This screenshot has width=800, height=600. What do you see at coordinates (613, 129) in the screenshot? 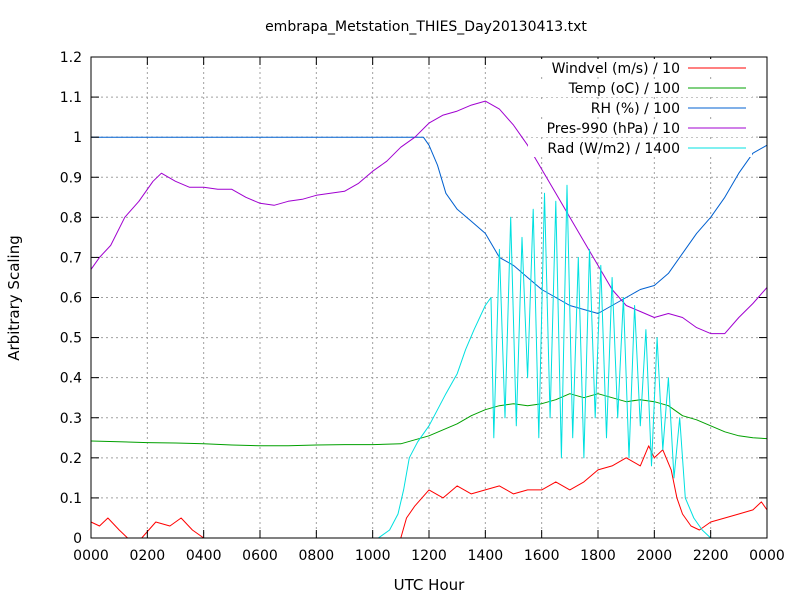
I see `legend-label-3: Pres-990 (hPa) / 10` at bounding box center [613, 129].